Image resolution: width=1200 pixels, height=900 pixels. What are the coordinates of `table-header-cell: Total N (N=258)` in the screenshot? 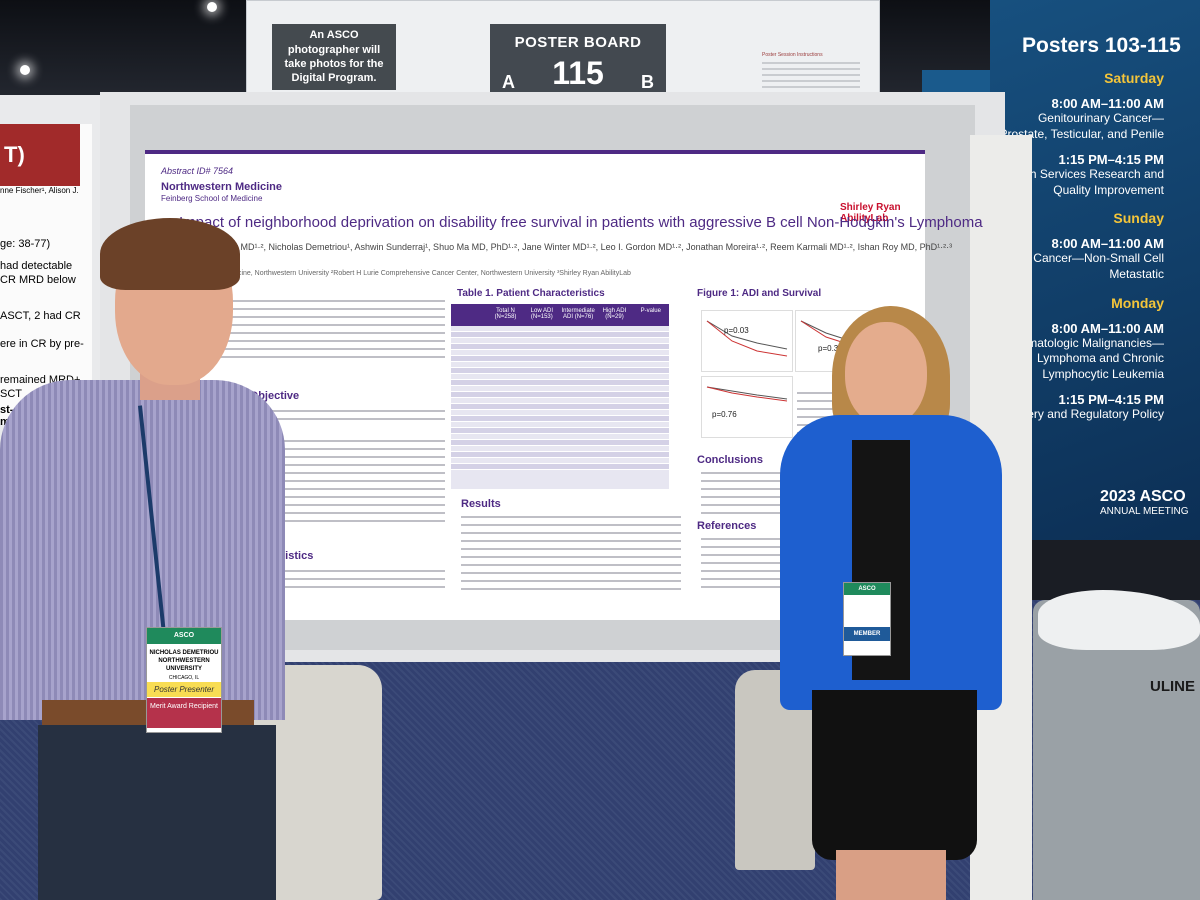 It's located at (505, 314).